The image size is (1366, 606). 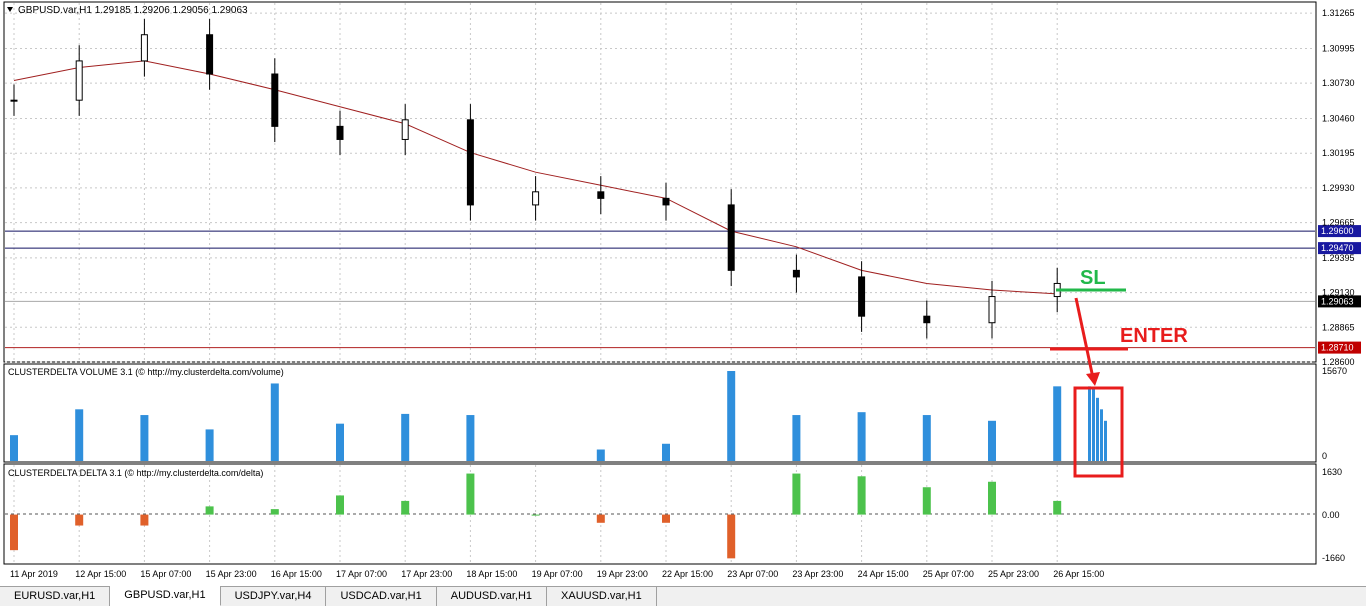 I want to click on price-label-text: 1.29470, so click(x=1337, y=248).